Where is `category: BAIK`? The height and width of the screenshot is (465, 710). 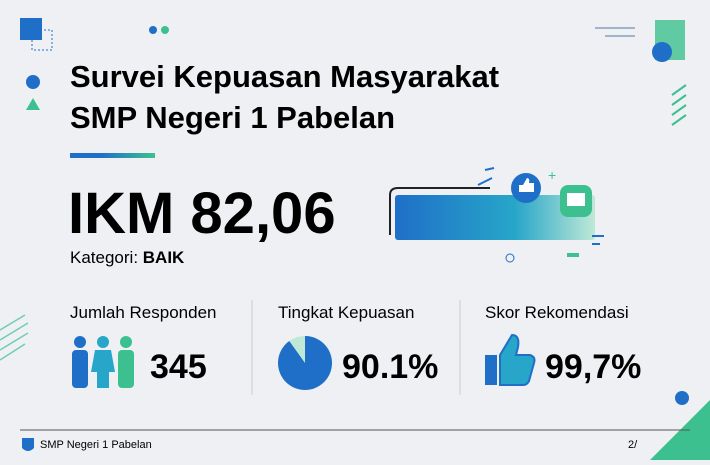 category: BAIK is located at coordinates (164, 257).